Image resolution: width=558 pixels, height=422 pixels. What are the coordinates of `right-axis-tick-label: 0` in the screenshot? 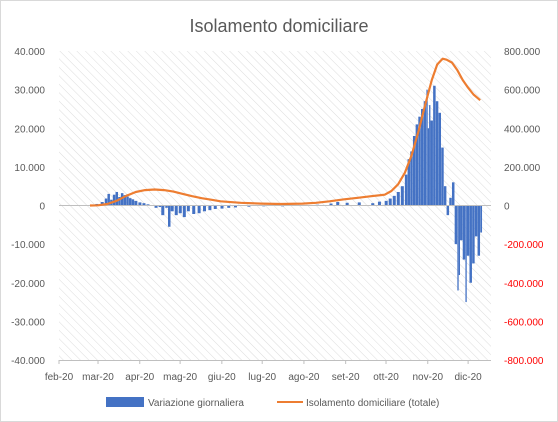 It's located at (507, 207).